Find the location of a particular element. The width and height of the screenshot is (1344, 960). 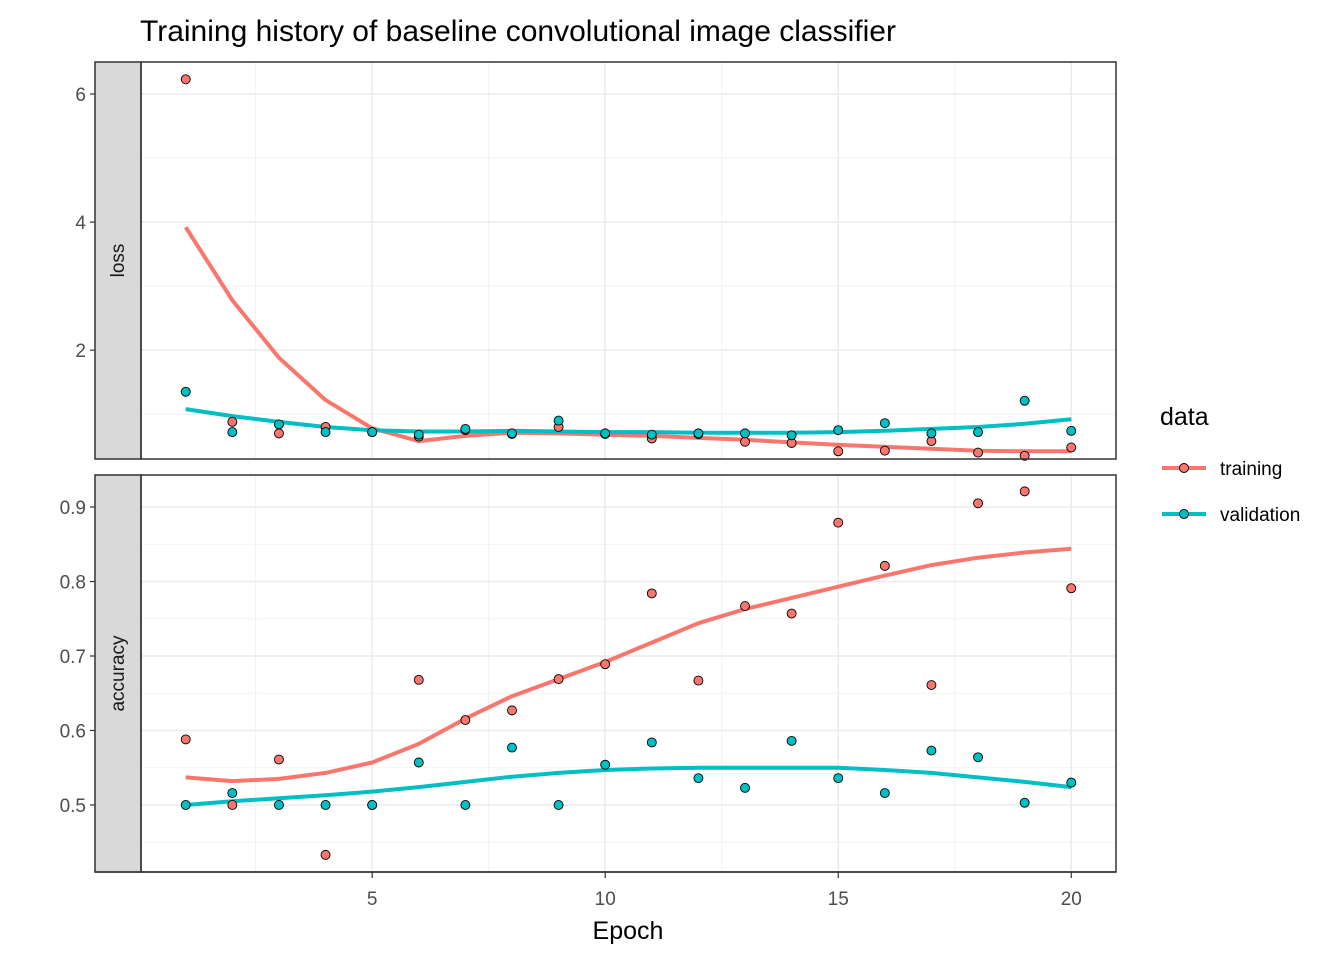

x-tick-label: 20 is located at coordinates (1071, 899).